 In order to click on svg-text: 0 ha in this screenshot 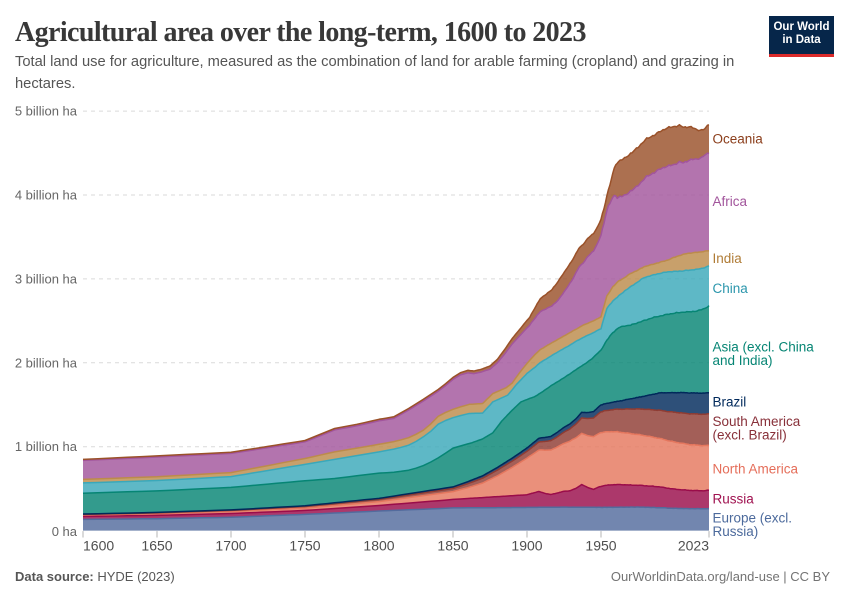, I will do `click(65, 531)`.